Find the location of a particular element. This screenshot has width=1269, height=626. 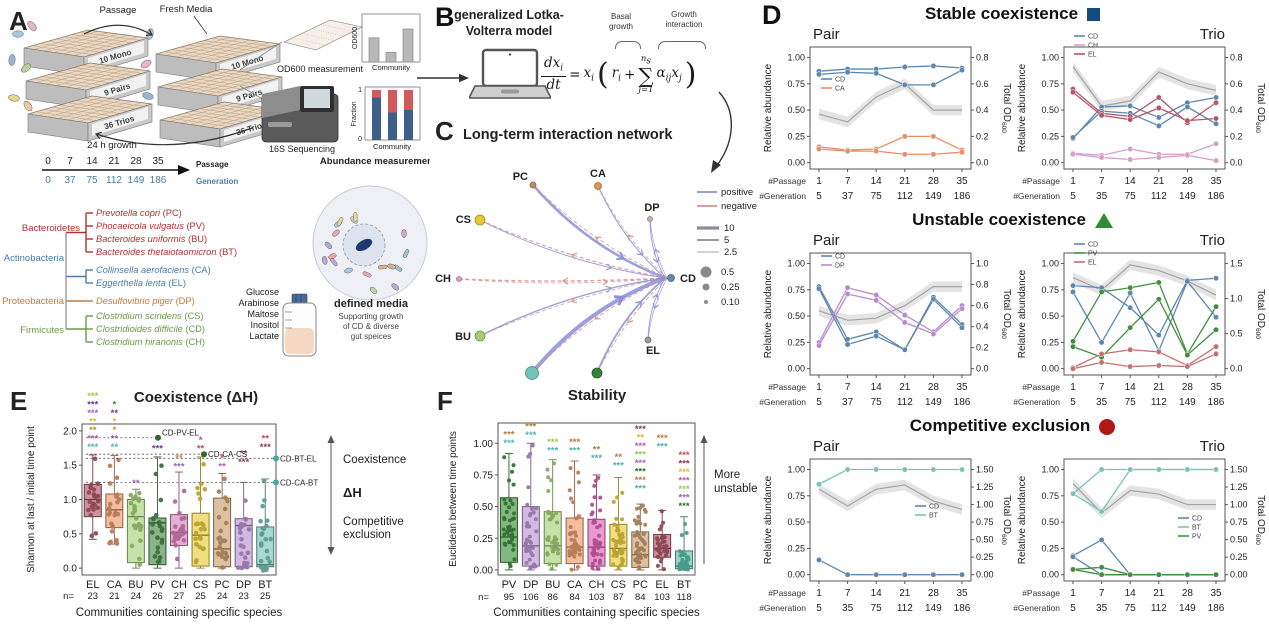

curved-arrow-icon is located at coordinates (721, 132).